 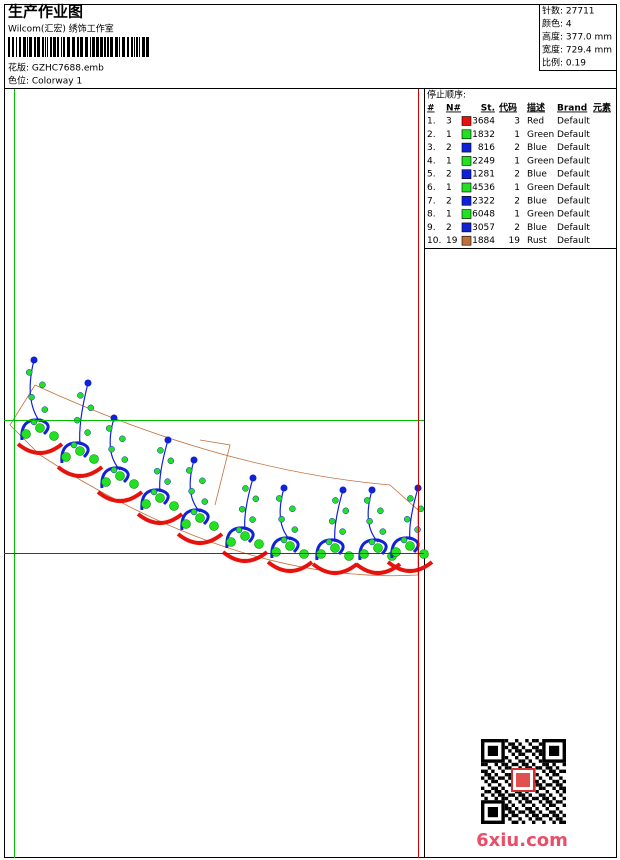 What do you see at coordinates (536, 108) in the screenshot?
I see `column-header: 描述` at bounding box center [536, 108].